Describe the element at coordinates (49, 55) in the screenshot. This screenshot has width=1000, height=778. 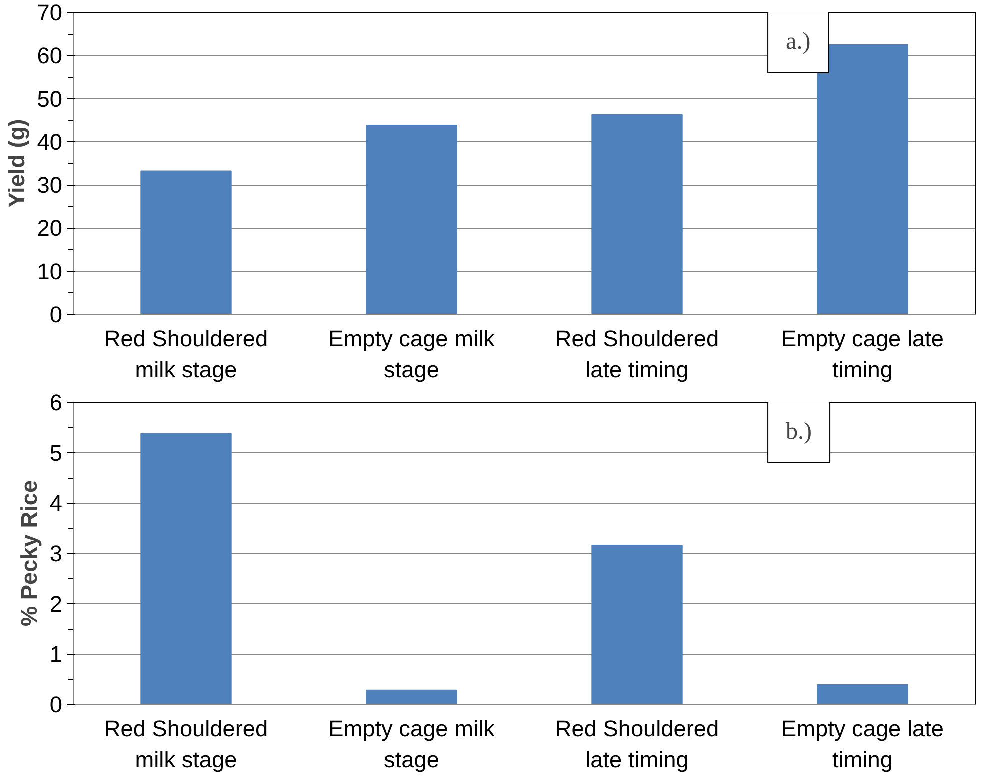
I see `y-tick-label: 60` at that location.